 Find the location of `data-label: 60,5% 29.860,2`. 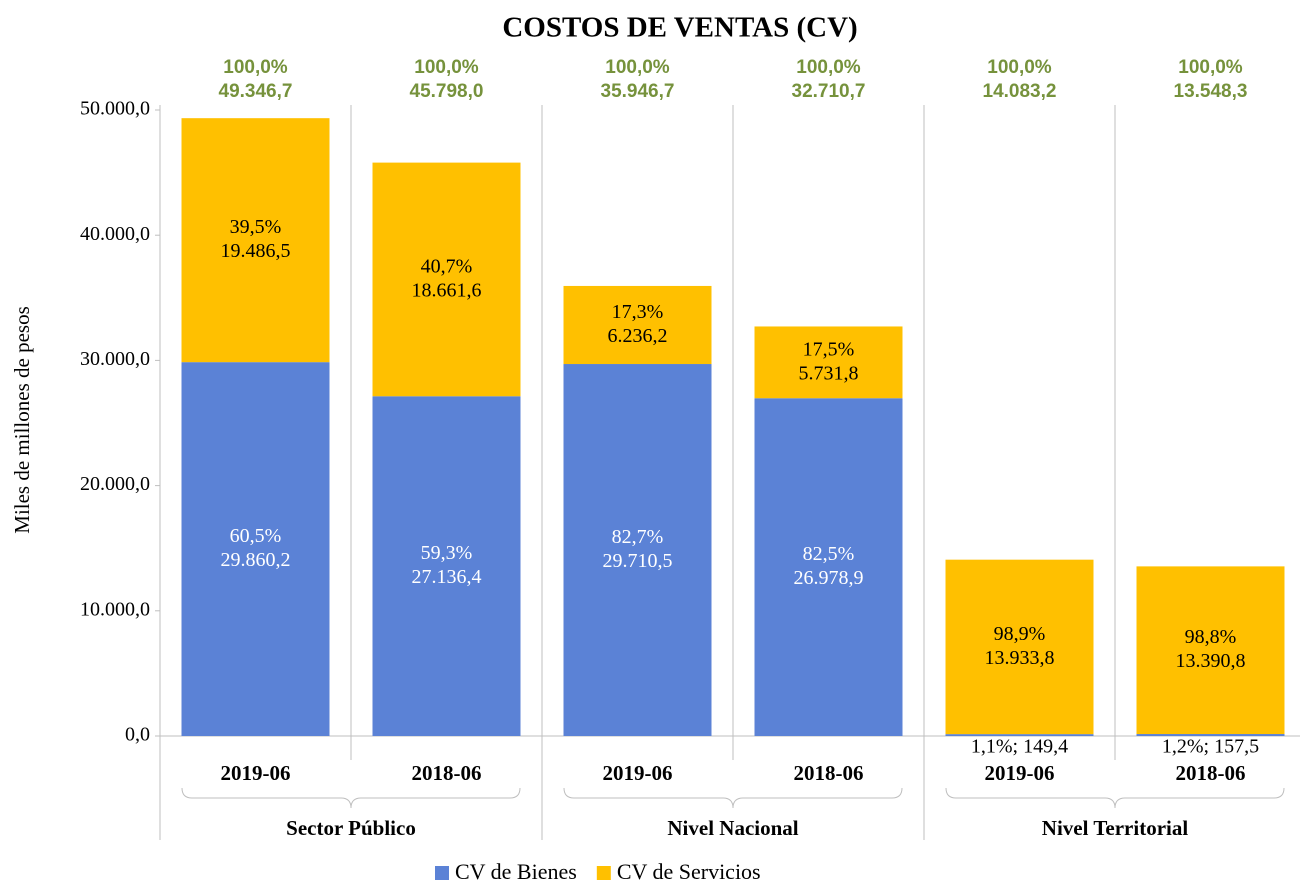

data-label: 60,5% 29.860,2 is located at coordinates (256, 548).